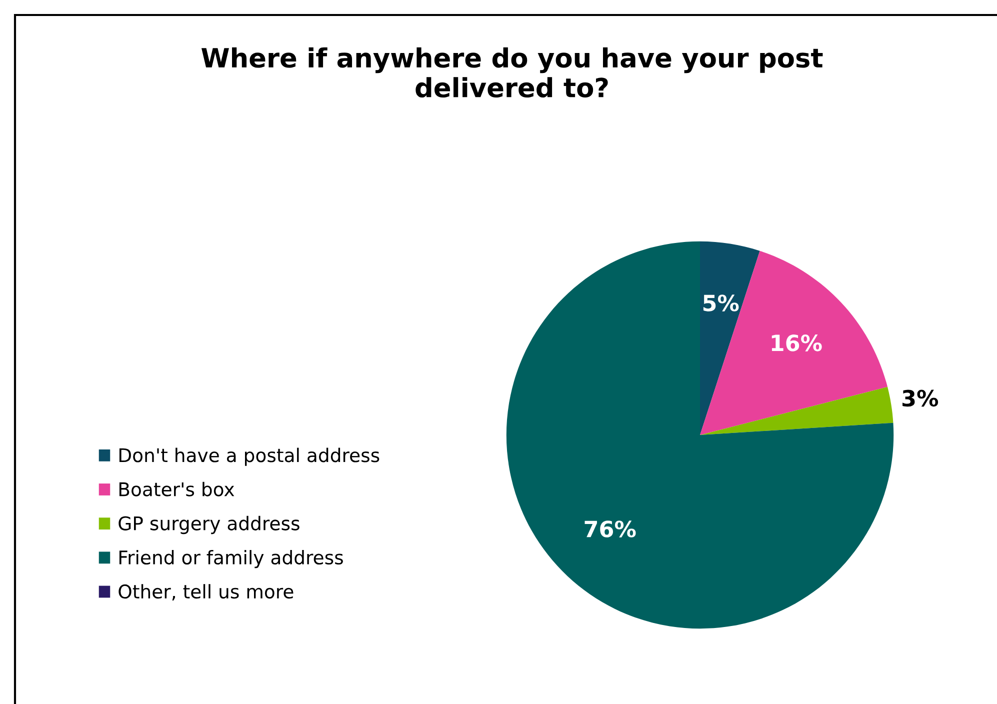  Describe the element at coordinates (249, 457) in the screenshot. I see `legend-label: Don't have a postal address` at that location.